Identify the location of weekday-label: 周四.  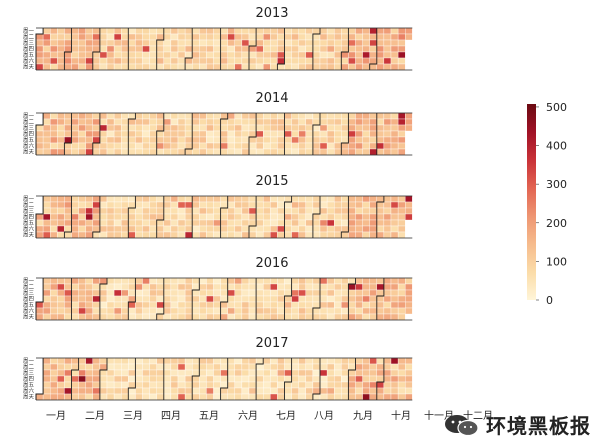
(28, 134).